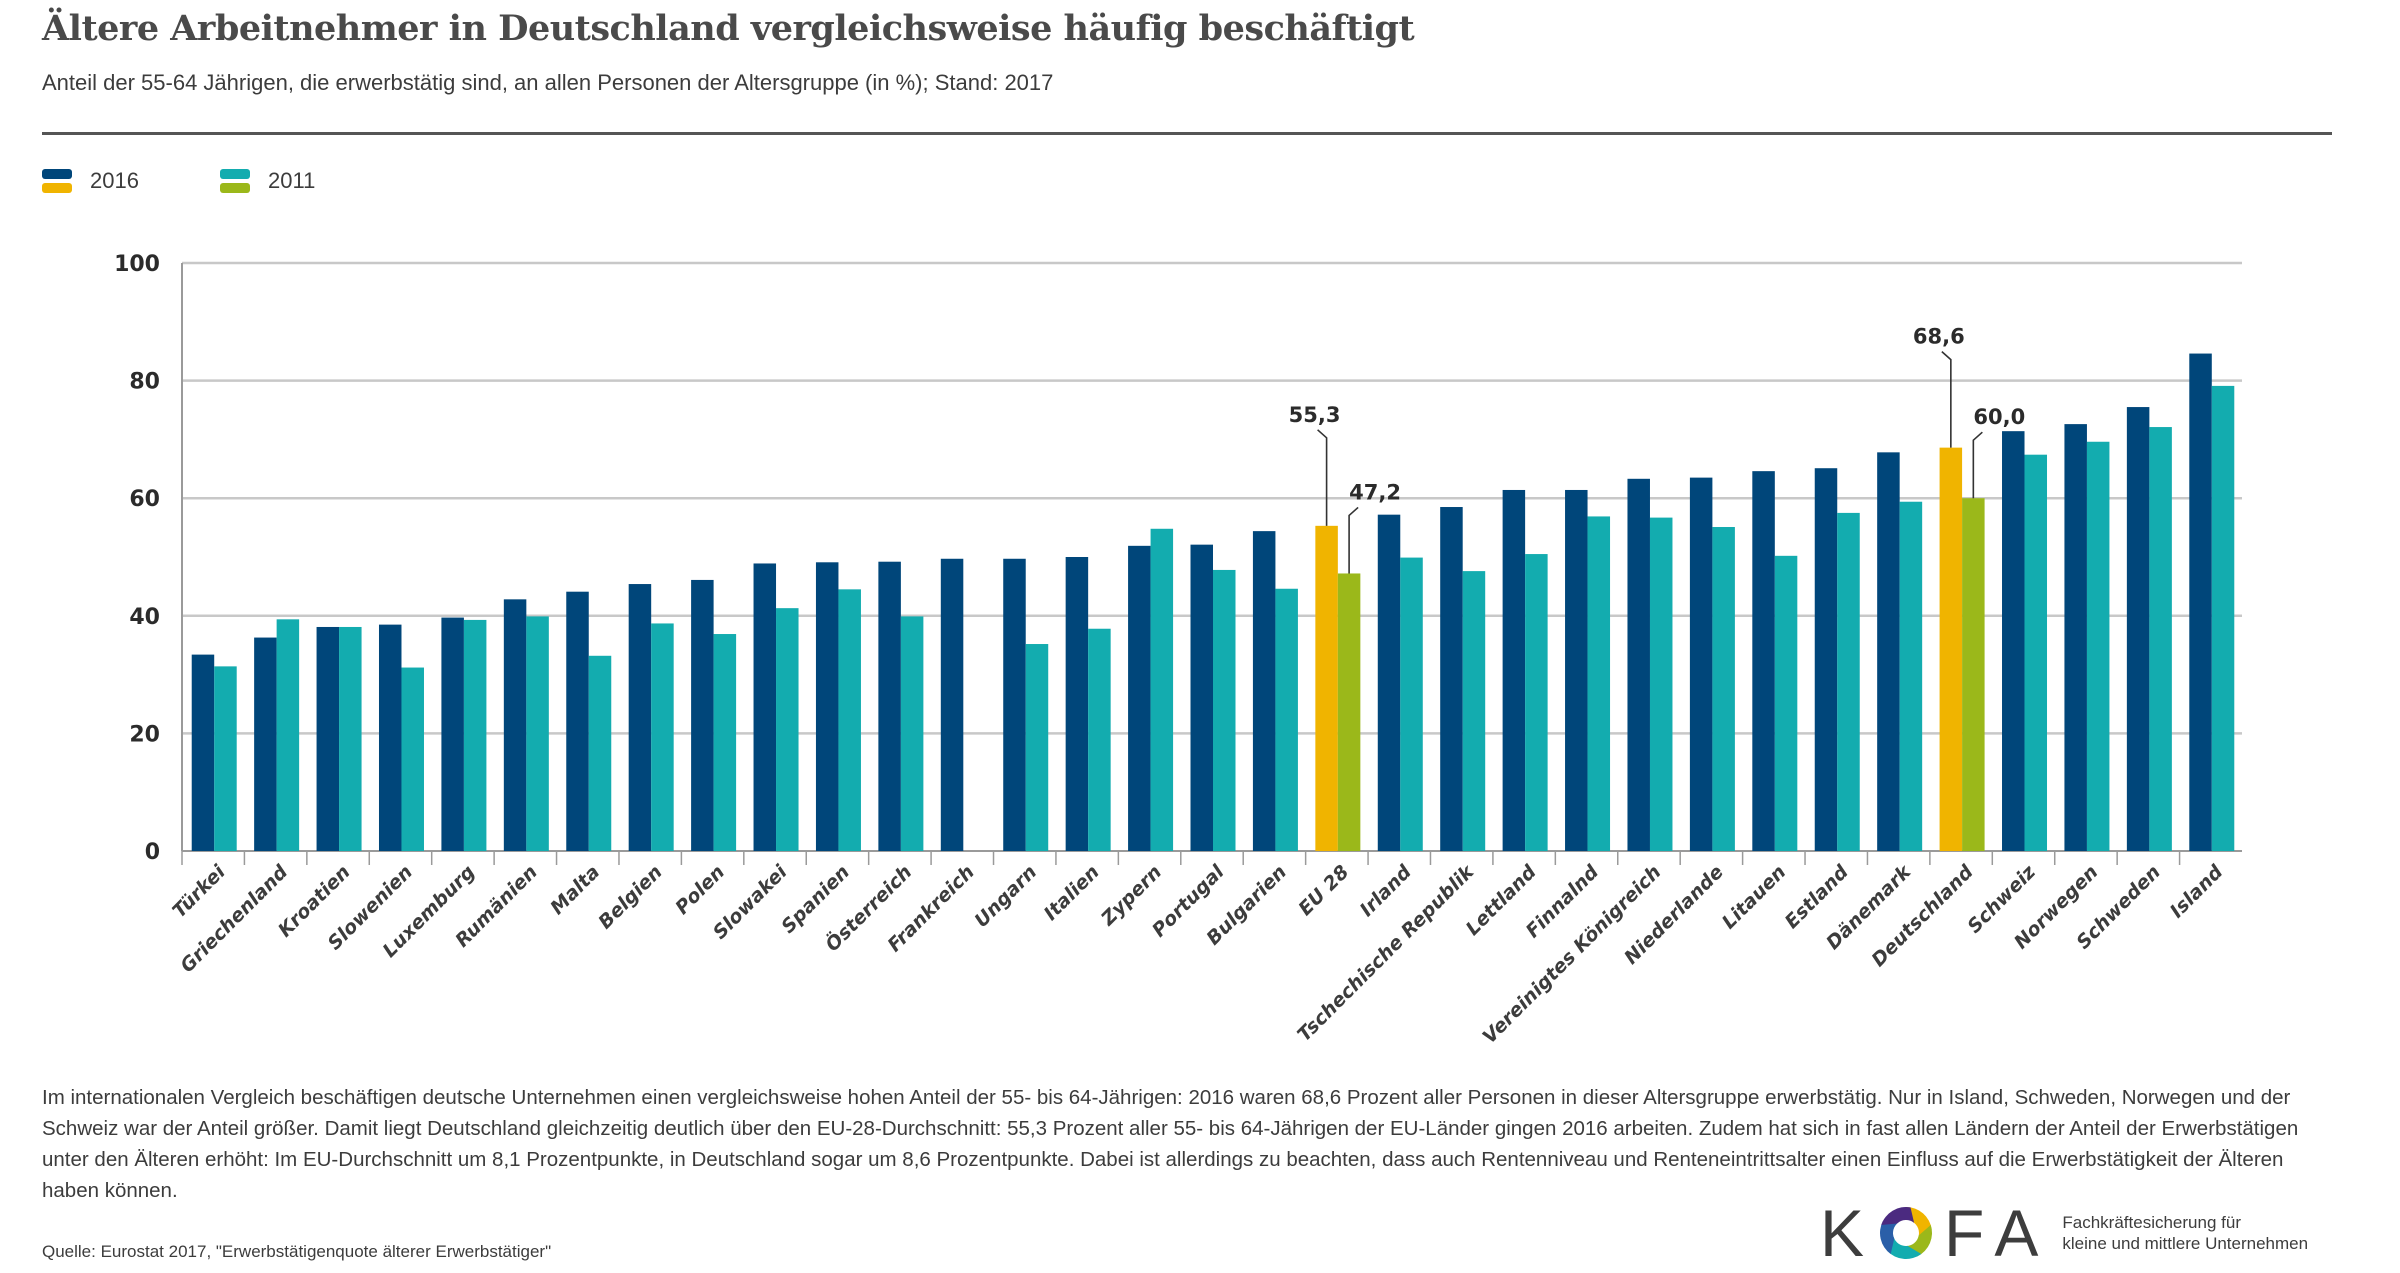 Image resolution: width=2400 pixels, height=1273 pixels. Describe the element at coordinates (2197, 892) in the screenshot. I see `x-tick-label: Island` at that location.